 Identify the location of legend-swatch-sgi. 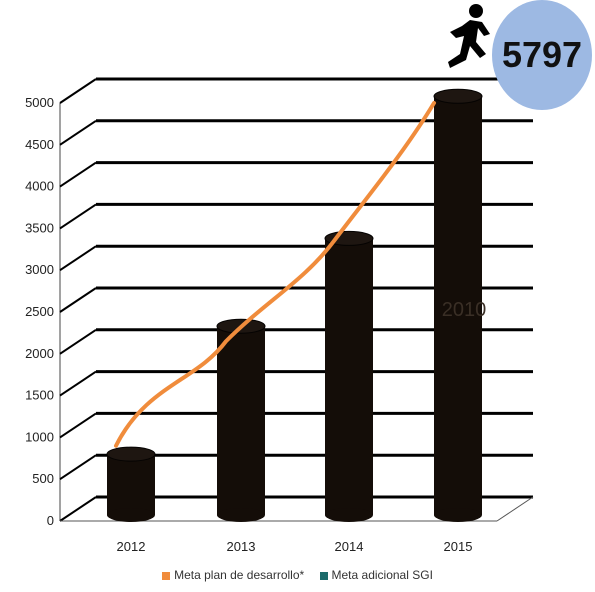
(323, 575).